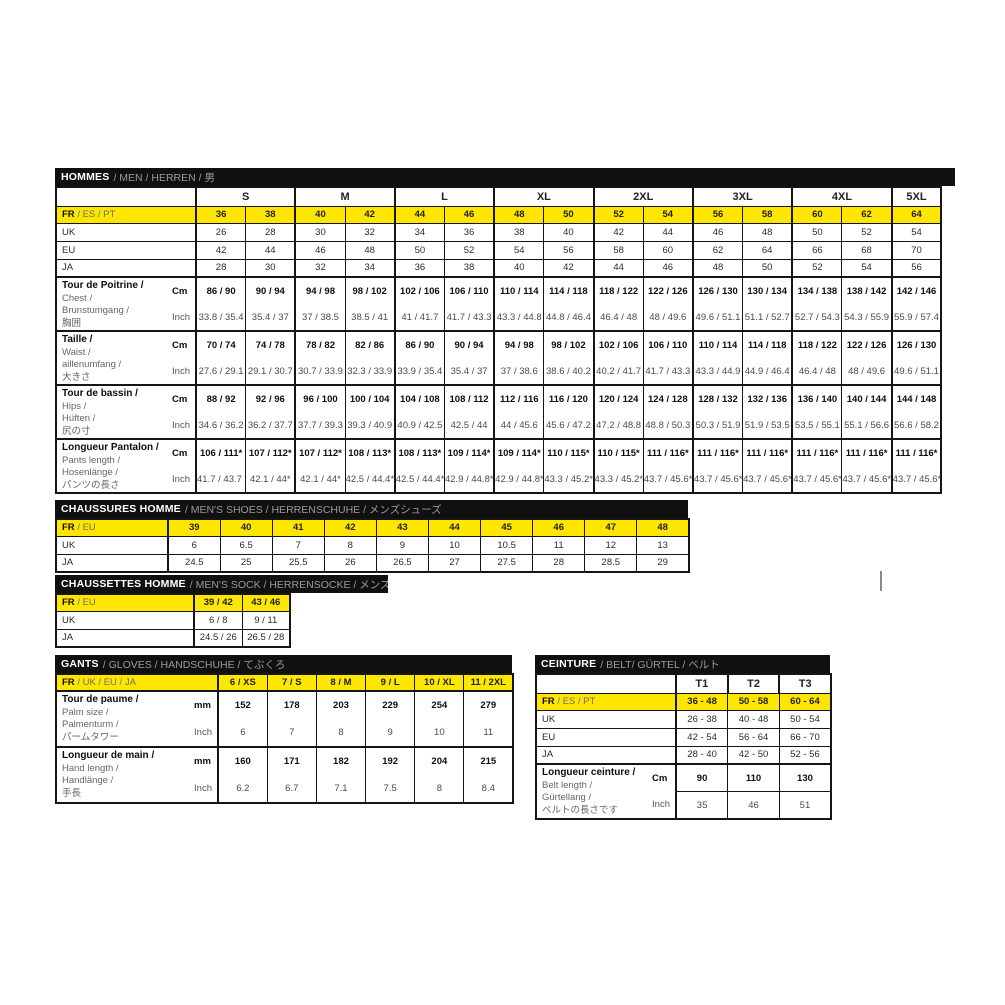 The height and width of the screenshot is (1005, 1005). Describe the element at coordinates (569, 466) in the screenshot. I see `measure-value-cell: 110 / 115* 43.3 / 45.2*` at that location.